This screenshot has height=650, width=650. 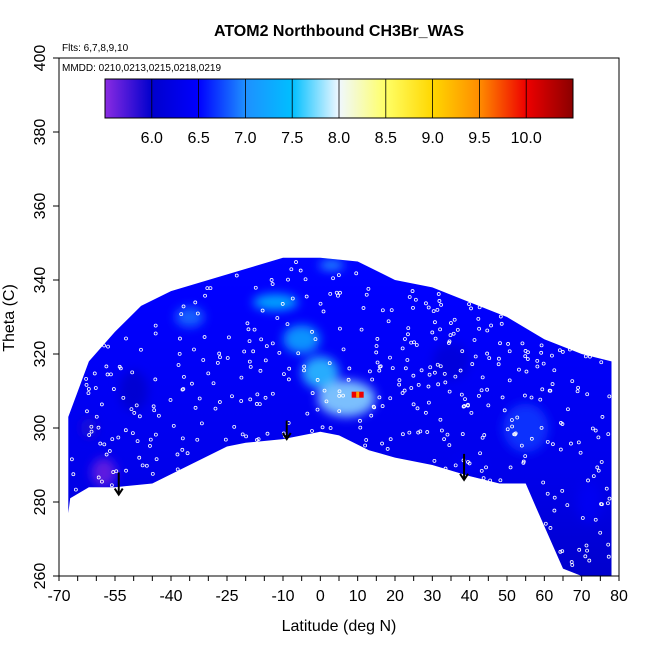 I want to click on y-tick-label: 320, so click(x=40, y=354).